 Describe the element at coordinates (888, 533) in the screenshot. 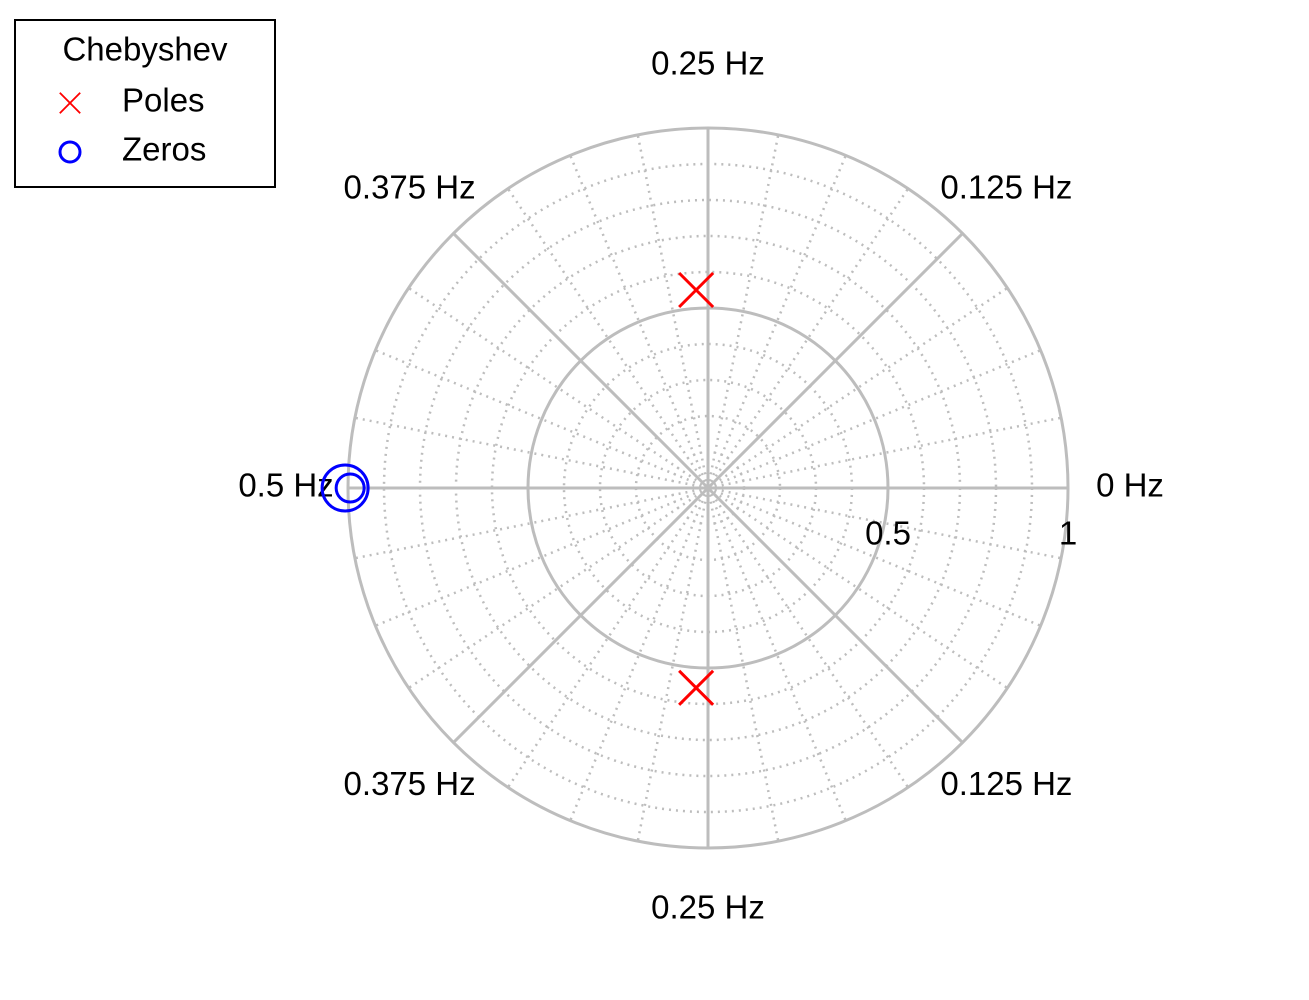

I see `r-tick-label: 0.5` at that location.